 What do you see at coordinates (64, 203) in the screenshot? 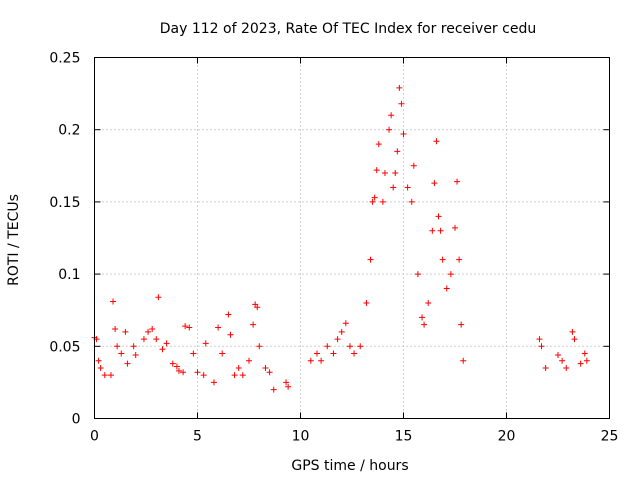
I see `y-tick-label: 0.15` at bounding box center [64, 203].